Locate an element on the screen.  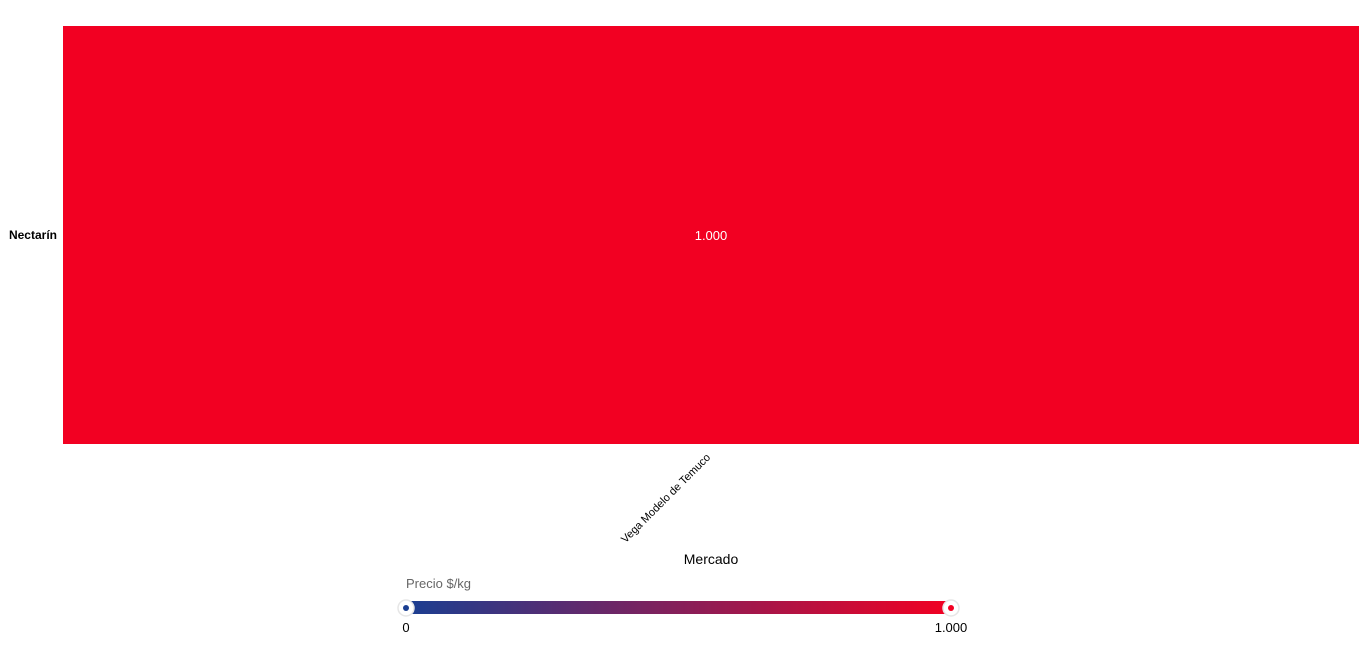
y-axis-label: Nectarín is located at coordinates (33, 235).